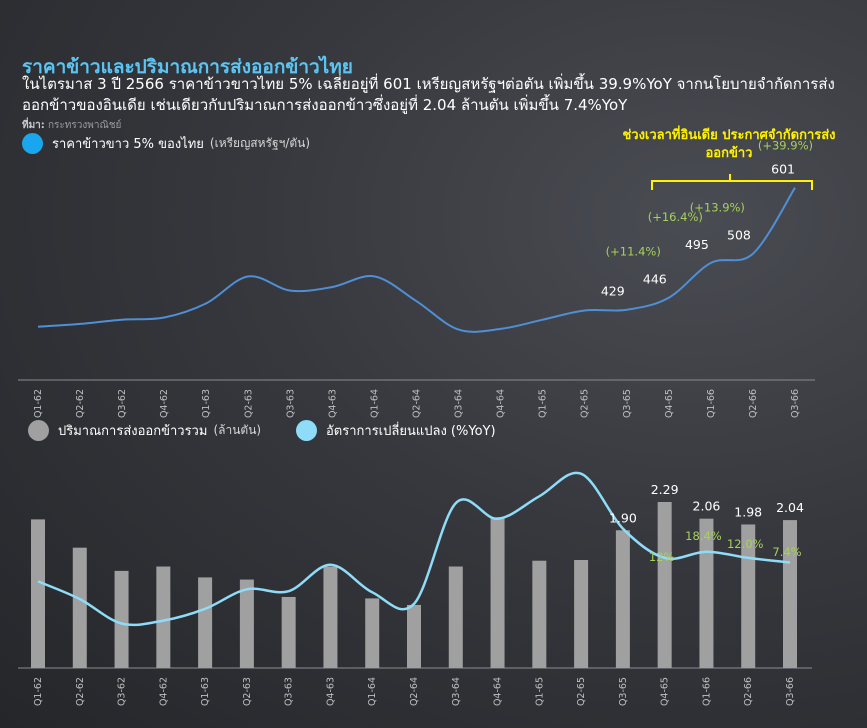  What do you see at coordinates (706, 691) in the screenshot?
I see `volume-tick-label: Q1-66` at bounding box center [706, 691].